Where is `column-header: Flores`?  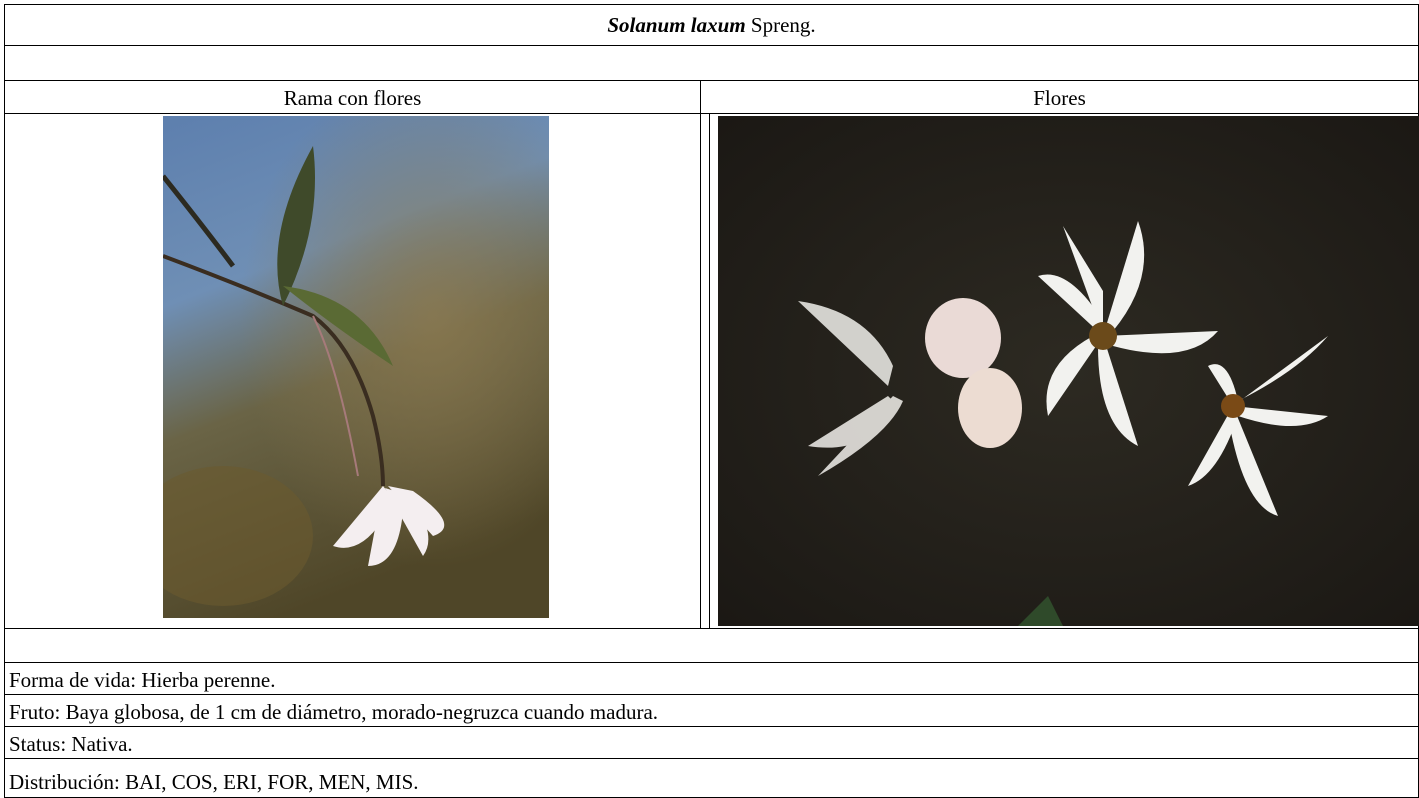
column-header: Flores is located at coordinates (1059, 98).